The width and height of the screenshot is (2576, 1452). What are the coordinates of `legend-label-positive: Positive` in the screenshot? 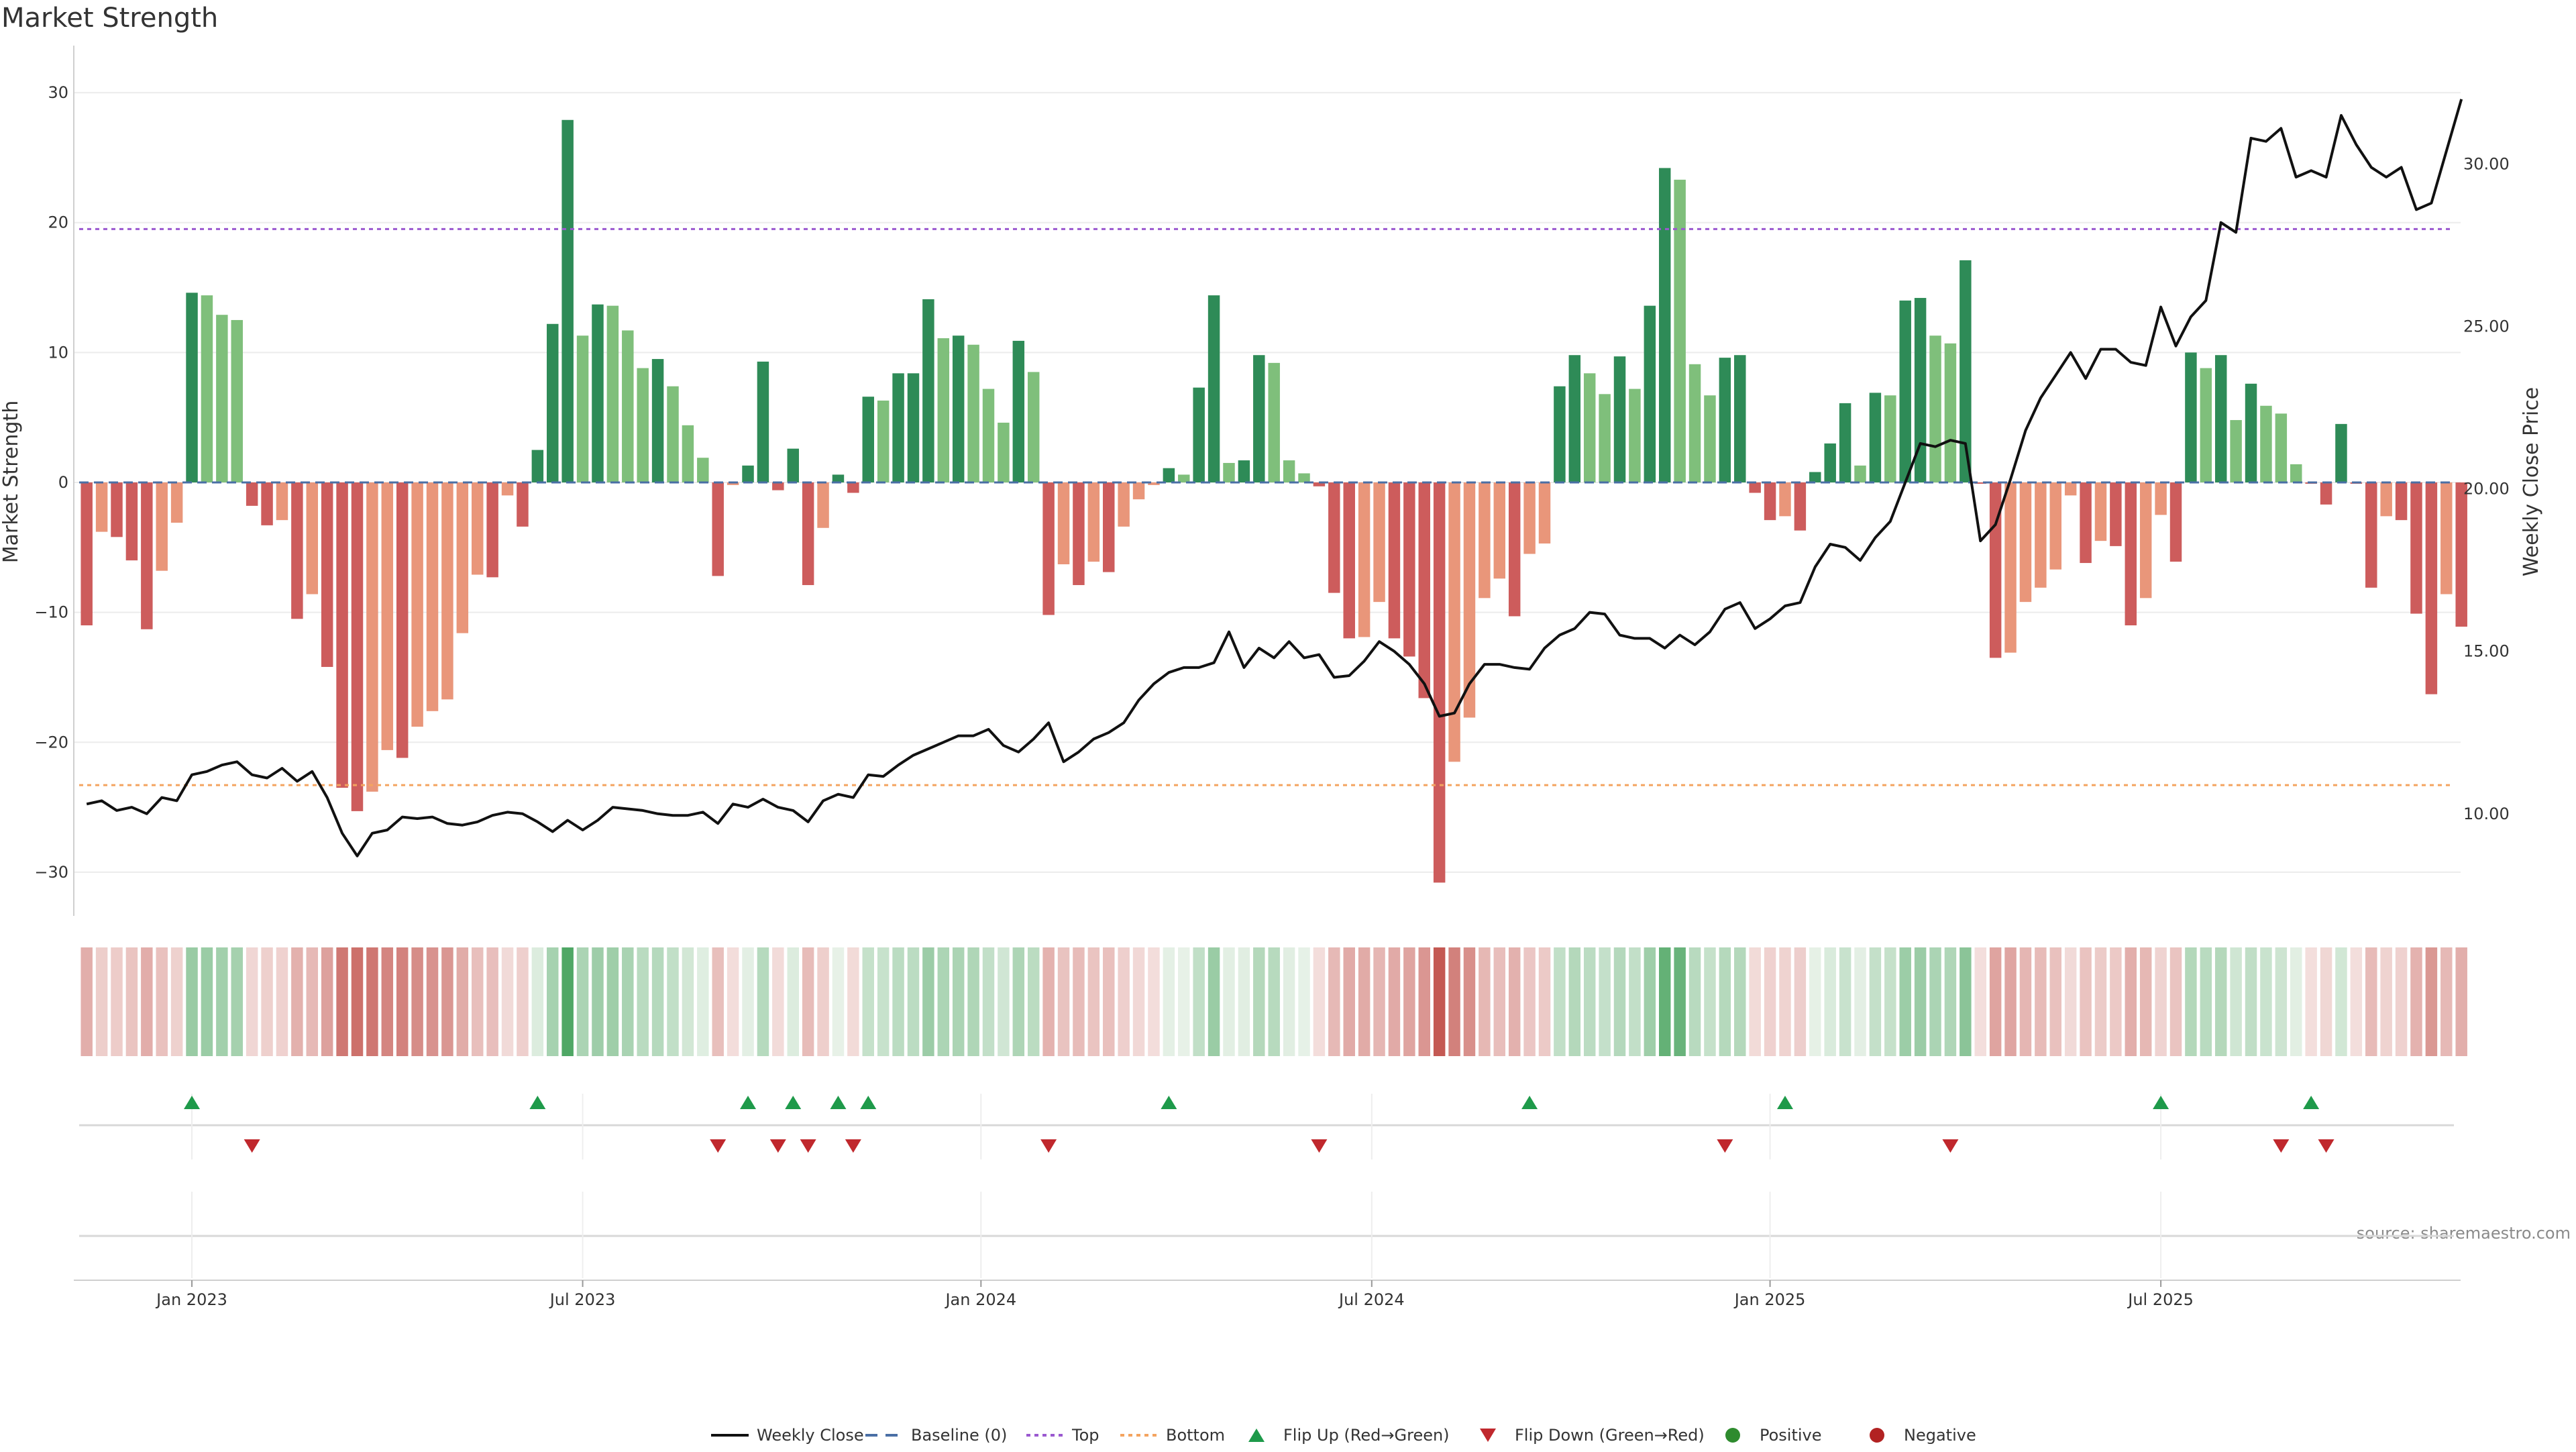 It's located at (1791, 1436).